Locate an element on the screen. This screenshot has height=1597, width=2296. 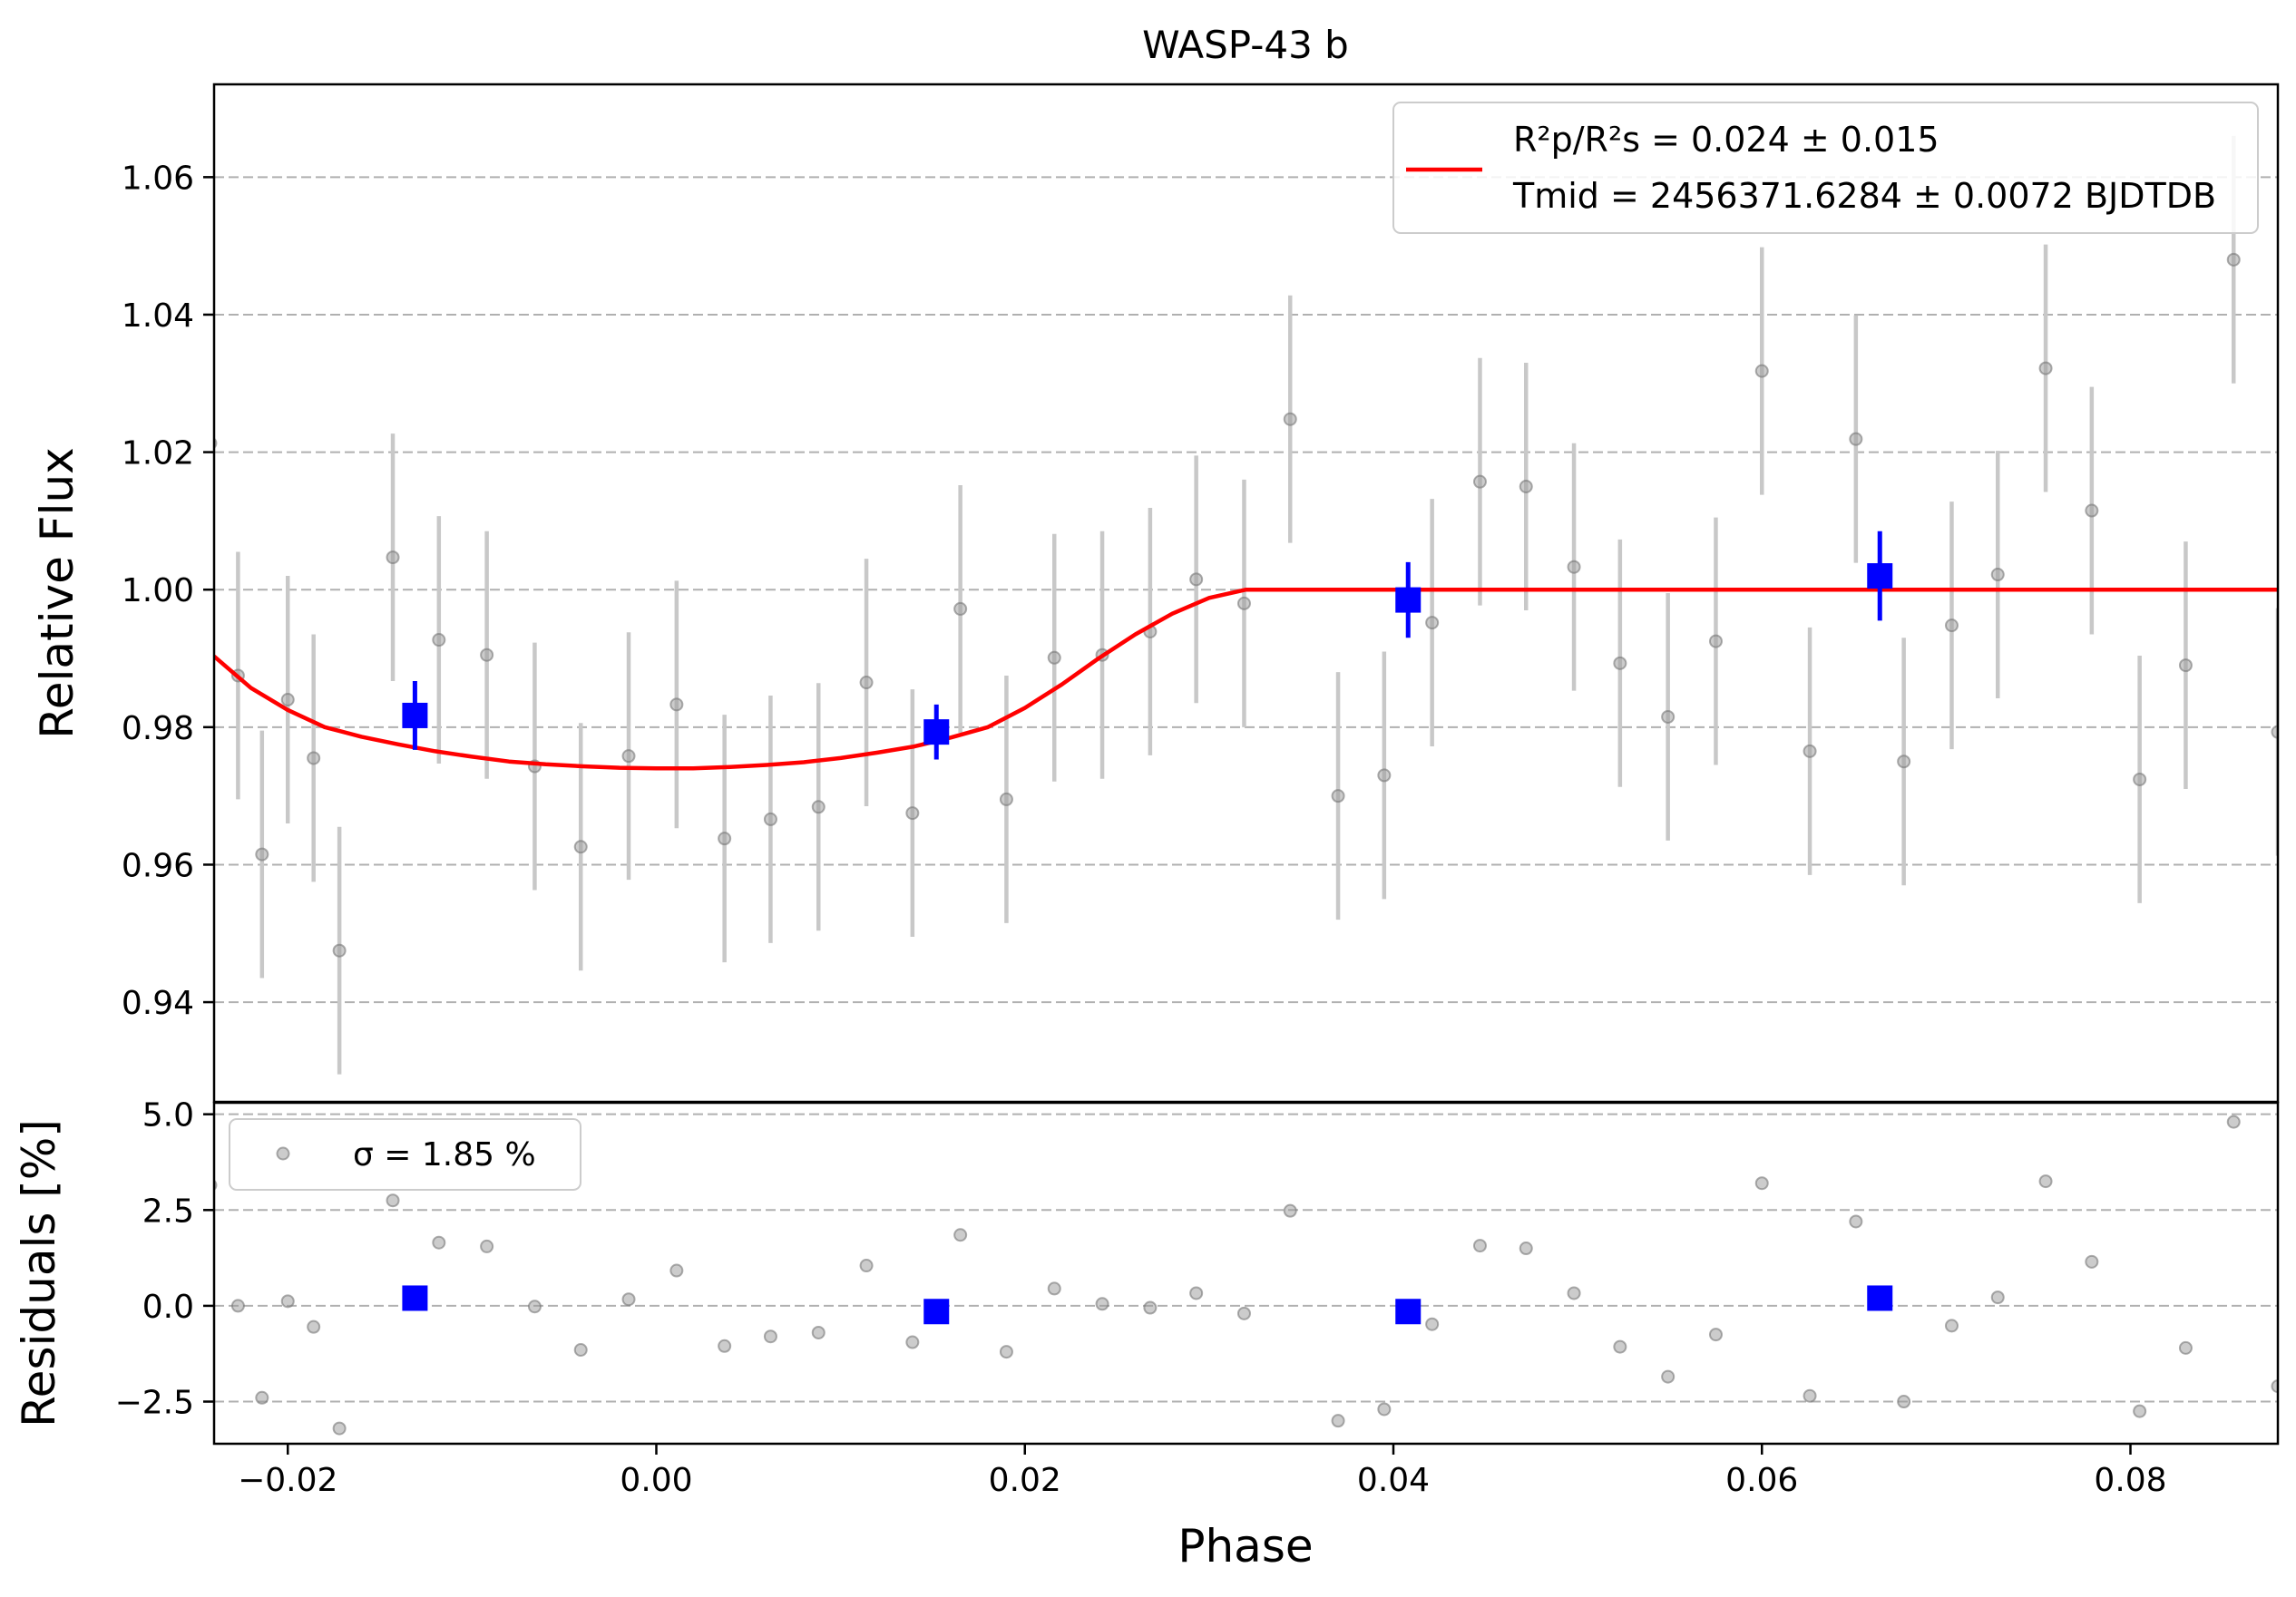
model-curve is located at coordinates (1246, 679).